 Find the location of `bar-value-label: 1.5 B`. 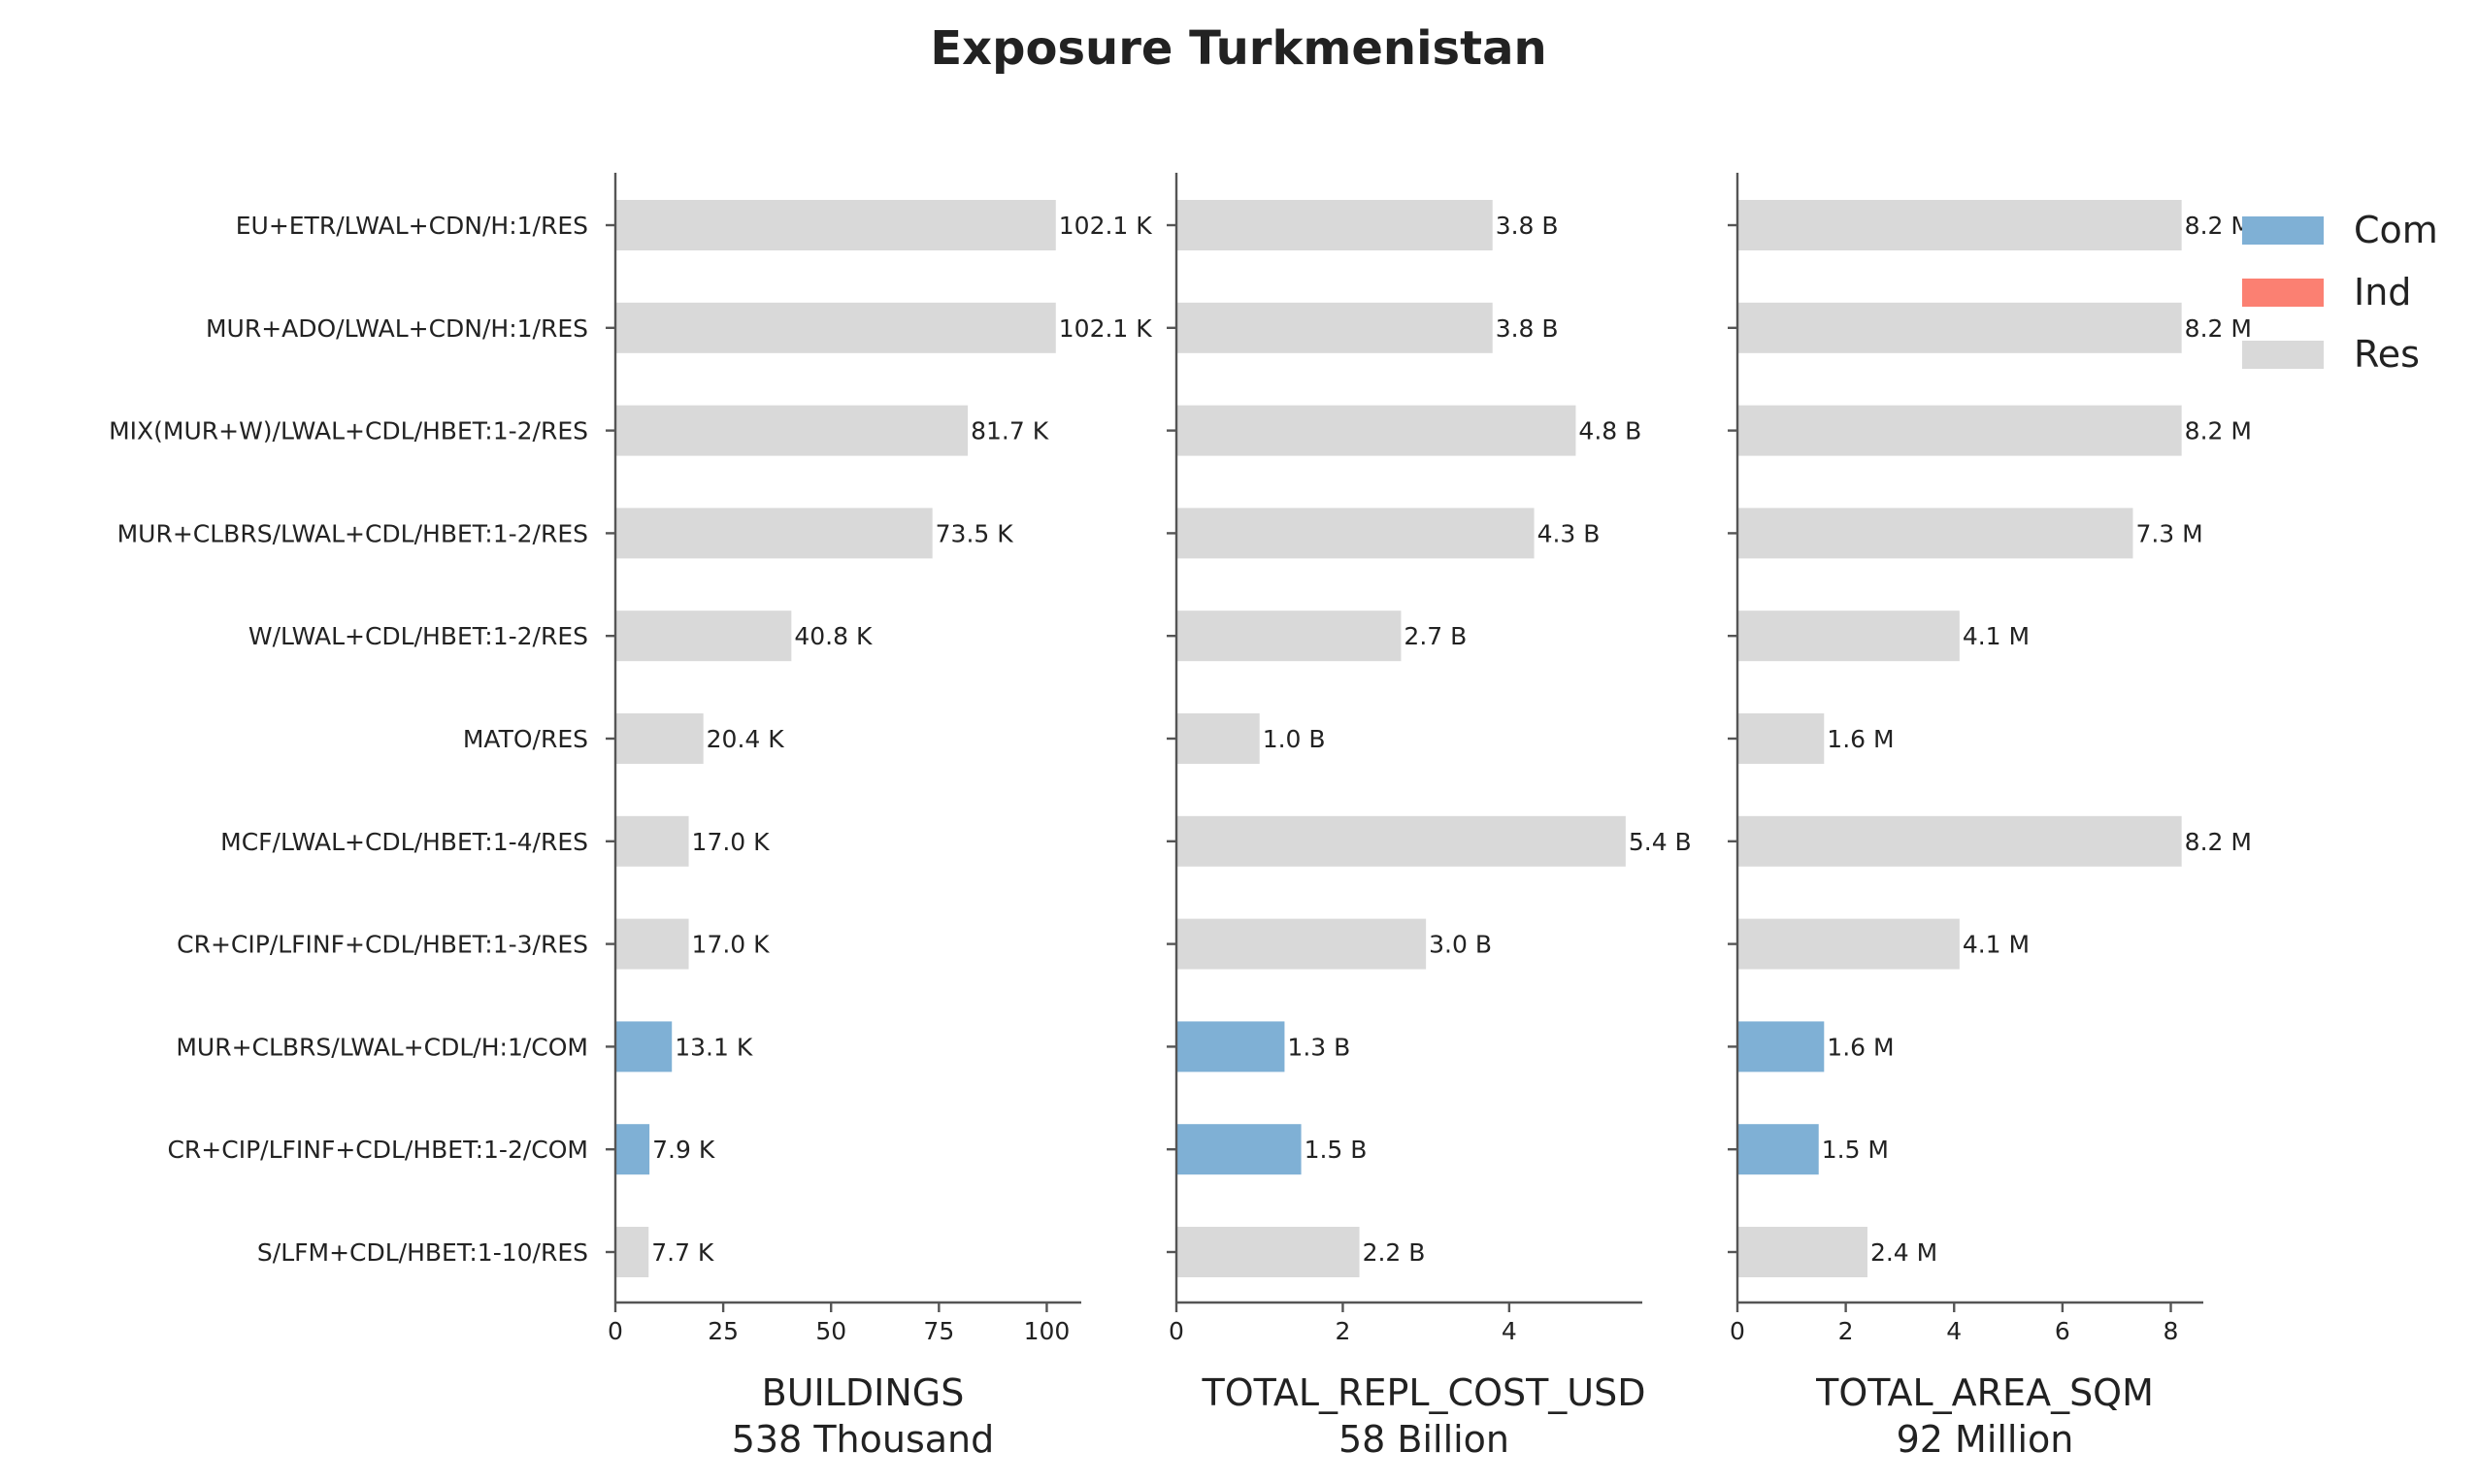

bar-value-label: 1.5 B is located at coordinates (1336, 1150).